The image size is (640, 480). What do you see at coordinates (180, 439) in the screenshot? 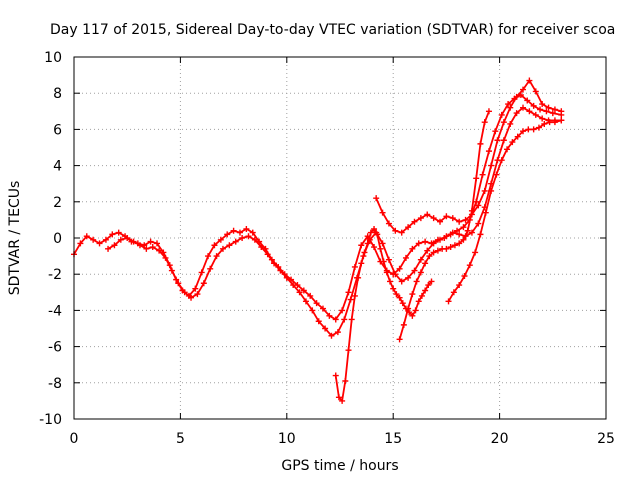
I see `x-tick-label: 5` at bounding box center [180, 439].